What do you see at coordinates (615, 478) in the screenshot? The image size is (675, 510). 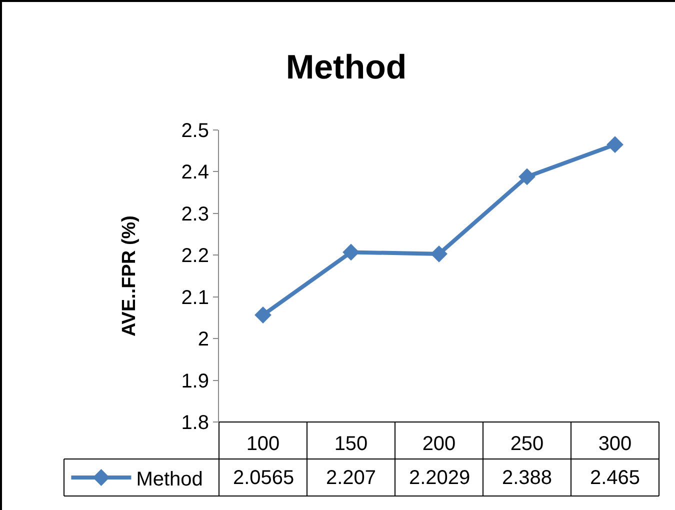 I see `data-label: 2.465` at bounding box center [615, 478].